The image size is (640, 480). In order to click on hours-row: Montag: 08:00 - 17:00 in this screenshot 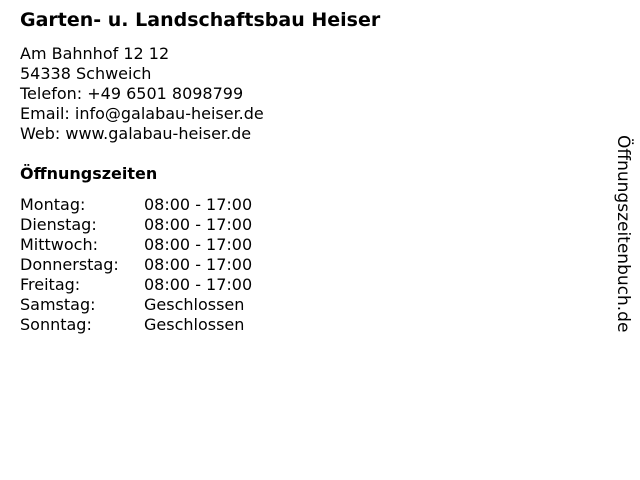, I will do `click(136, 205)`.